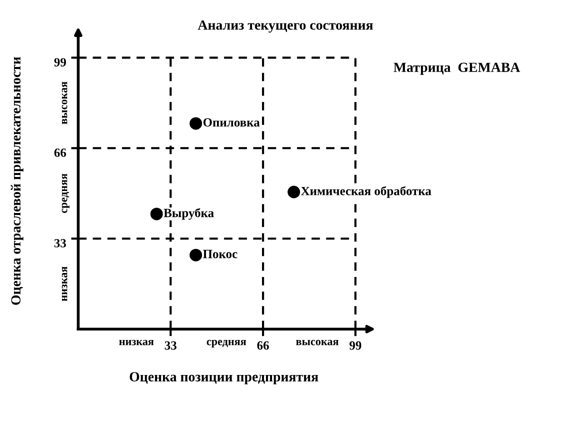  Describe the element at coordinates (189, 214) in the screenshot. I see `annotation: Вырубка` at that location.